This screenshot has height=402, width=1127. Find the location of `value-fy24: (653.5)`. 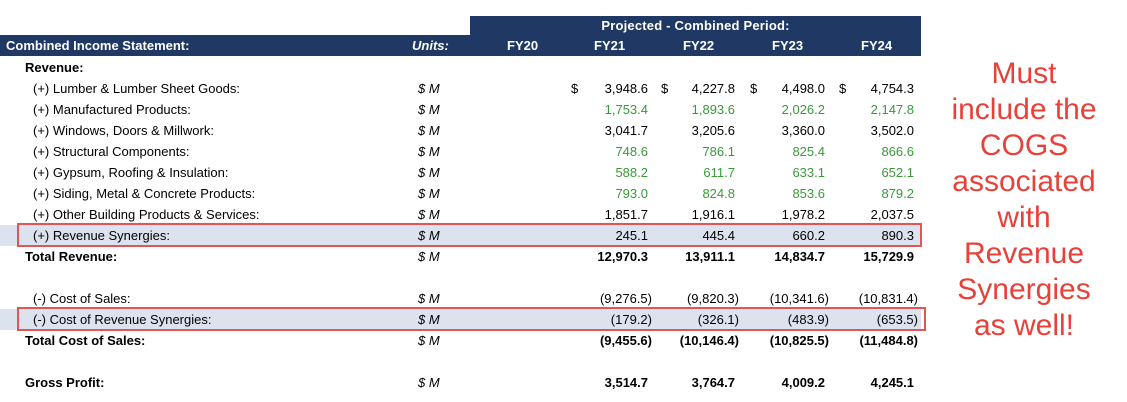

value-fy24: (653.5) is located at coordinates (897, 319).